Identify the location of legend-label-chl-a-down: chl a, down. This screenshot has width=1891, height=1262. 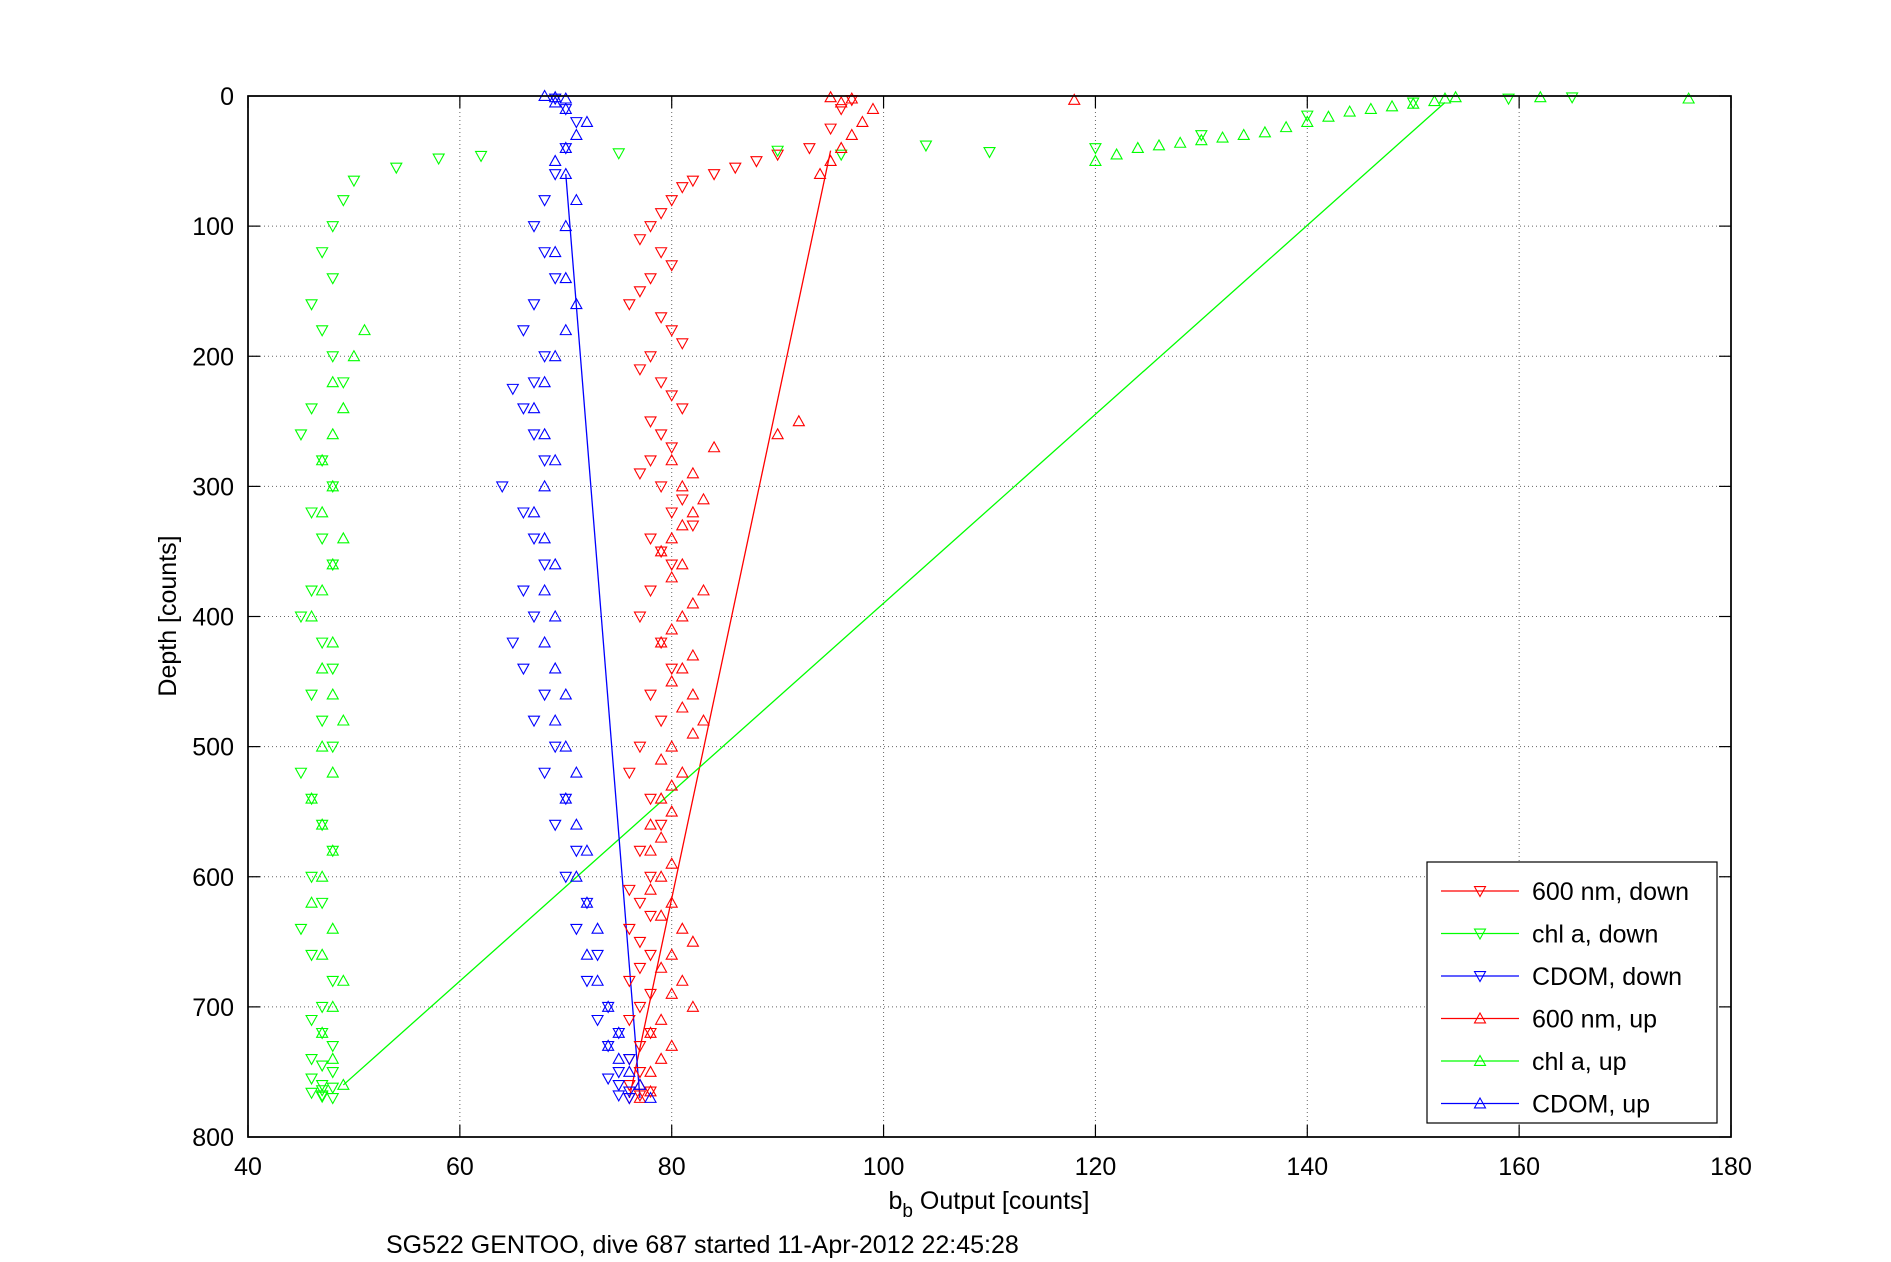
(1595, 935).